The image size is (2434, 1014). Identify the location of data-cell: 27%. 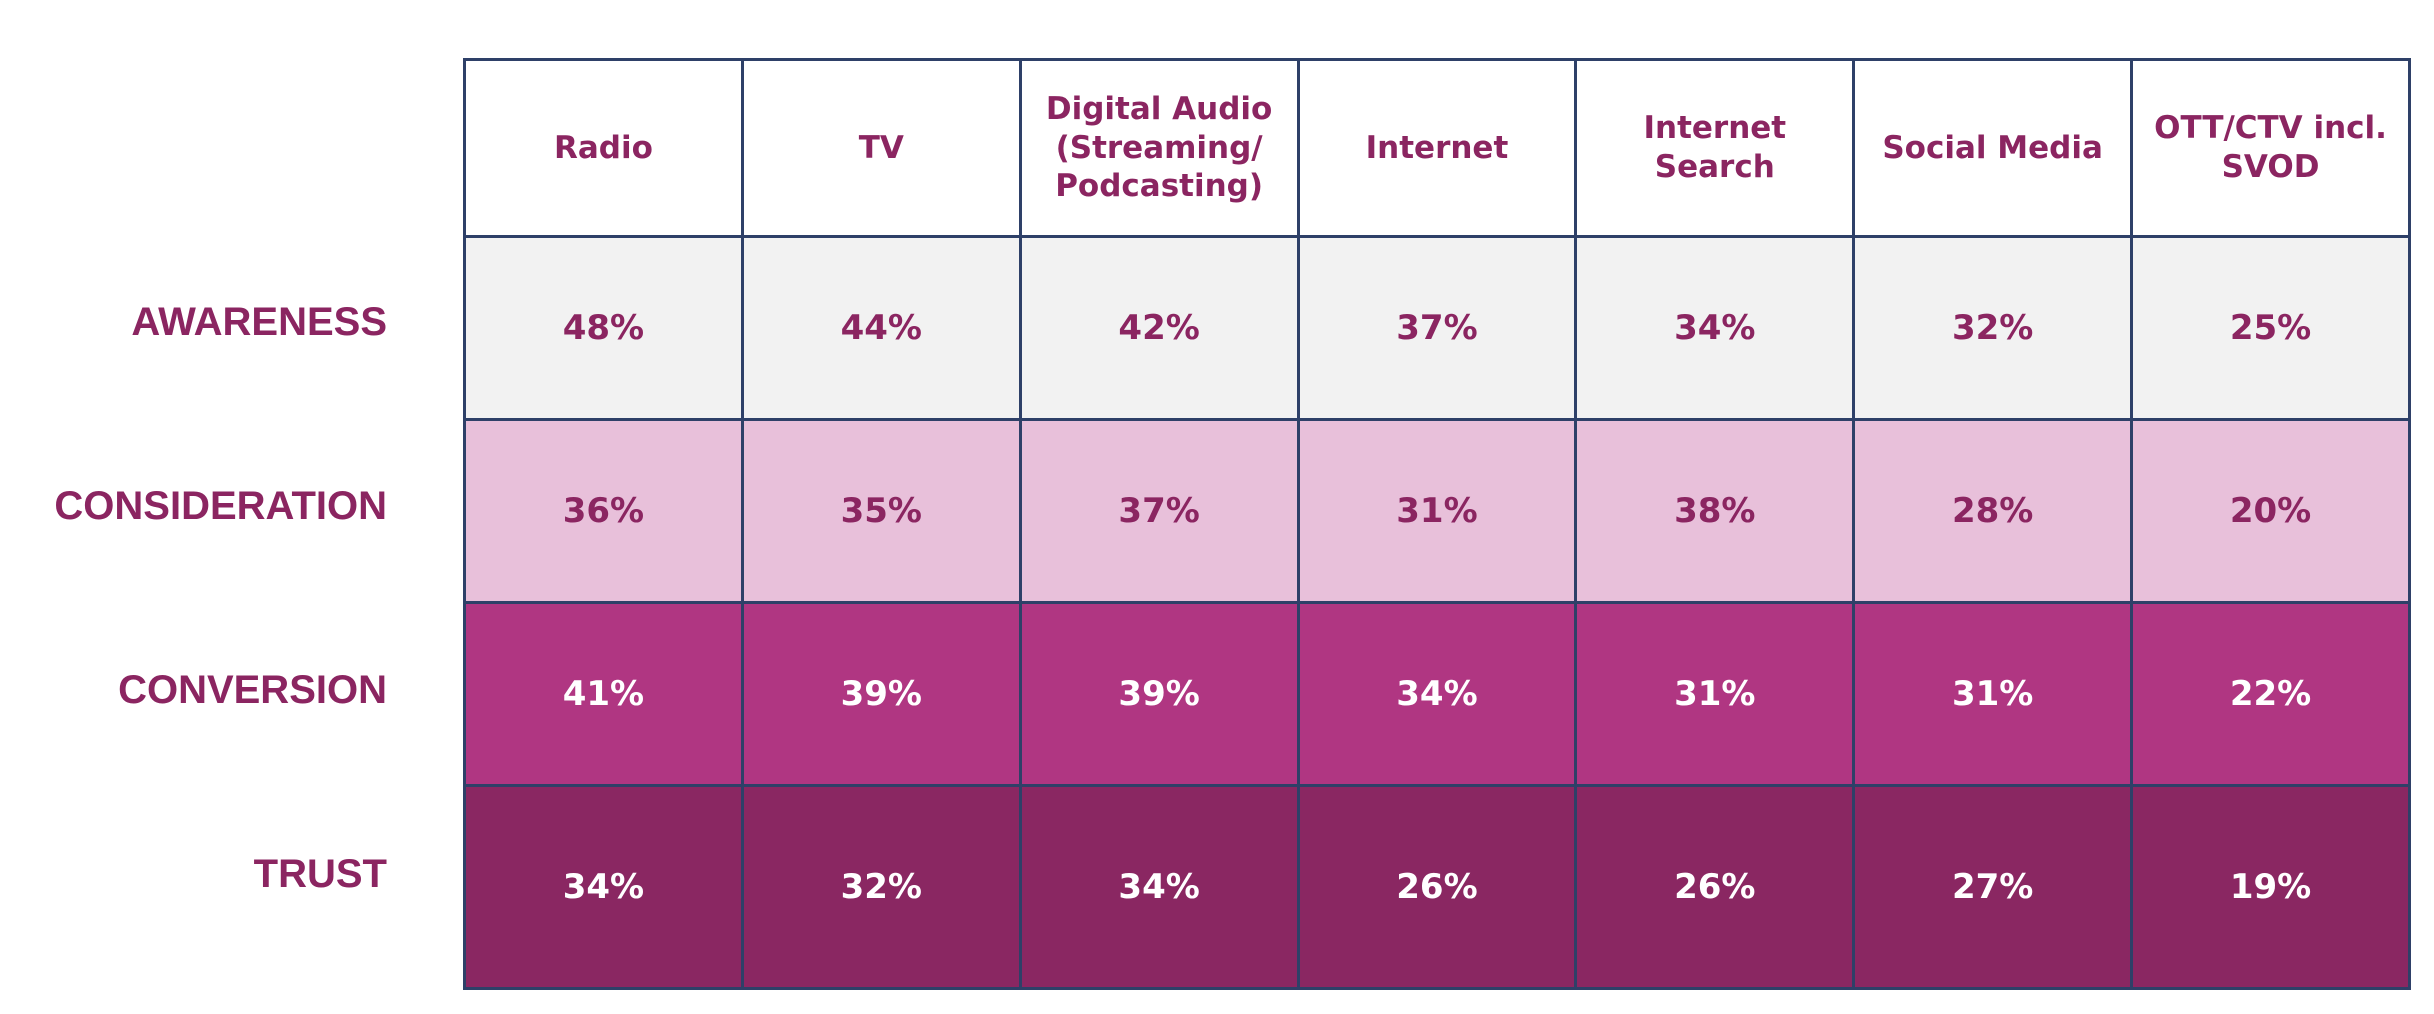
(1993, 887).